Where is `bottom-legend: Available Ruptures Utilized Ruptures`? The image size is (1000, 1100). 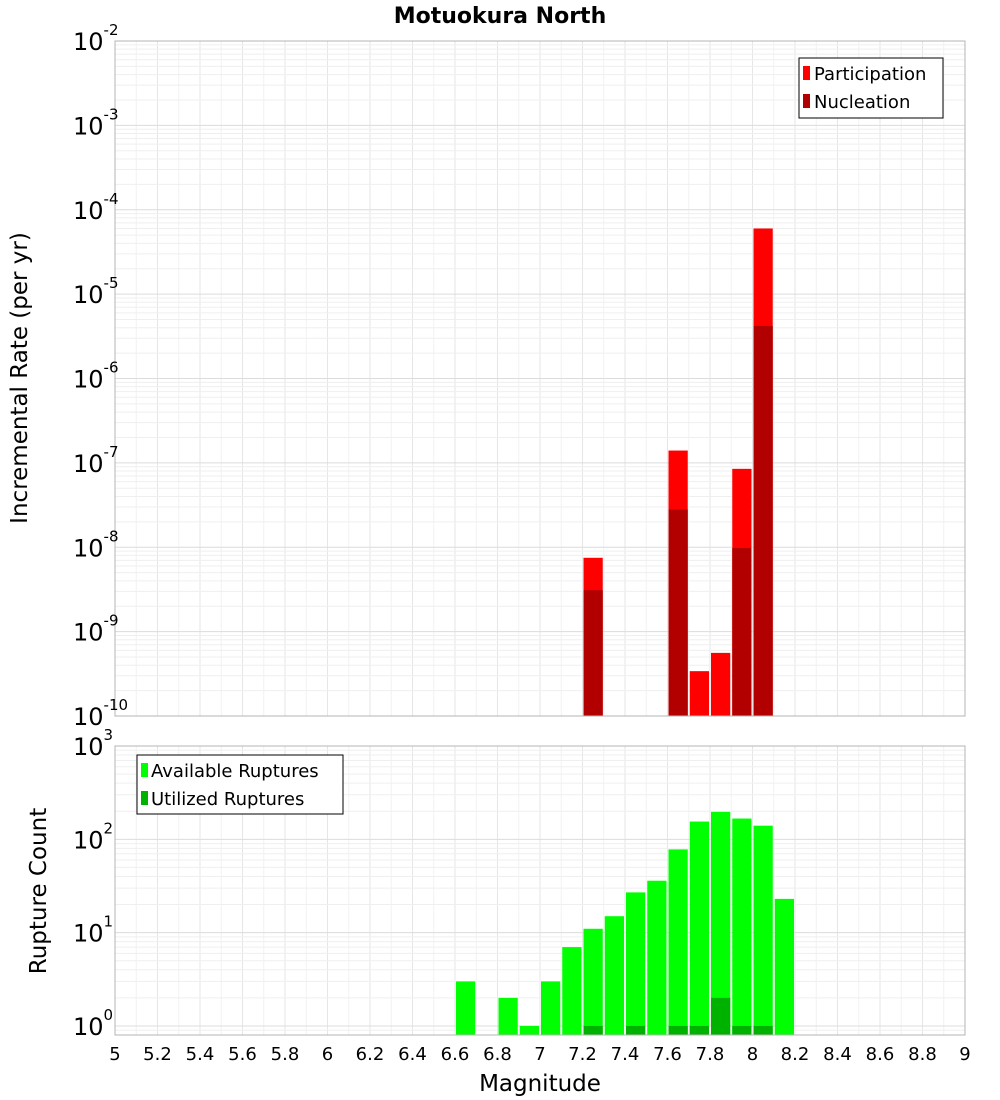 bottom-legend: Available Ruptures Utilized Ruptures is located at coordinates (240, 784).